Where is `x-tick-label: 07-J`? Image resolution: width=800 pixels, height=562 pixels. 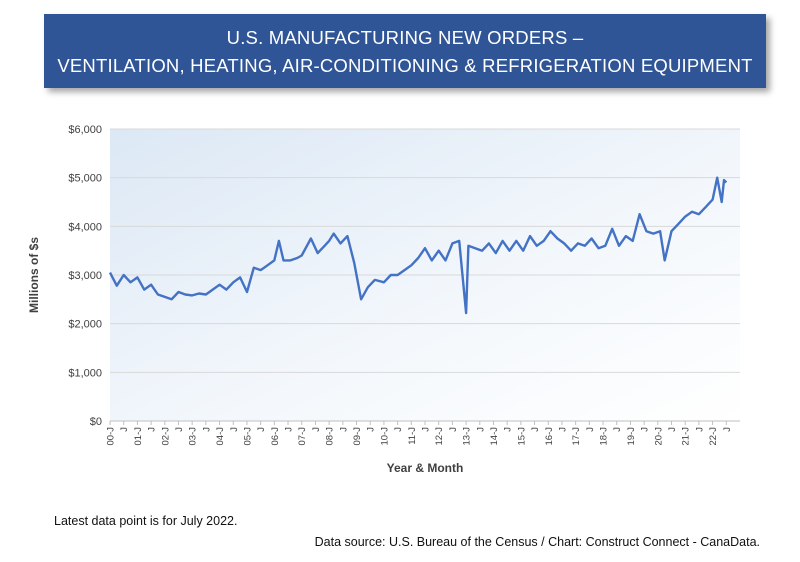 x-tick-label: 07-J is located at coordinates (302, 436).